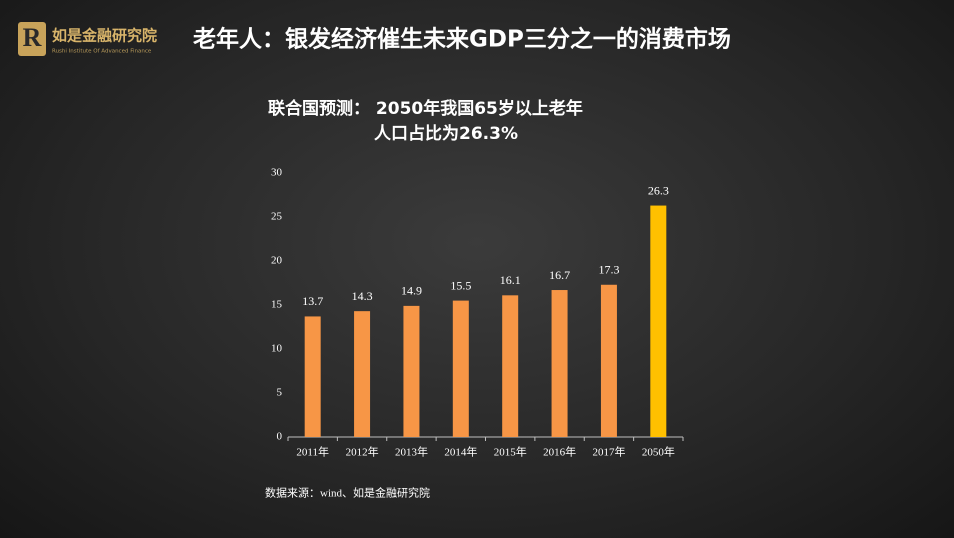 Image resolution: width=954 pixels, height=538 pixels. Describe the element at coordinates (277, 261) in the screenshot. I see `y-tick-label: 20` at that location.